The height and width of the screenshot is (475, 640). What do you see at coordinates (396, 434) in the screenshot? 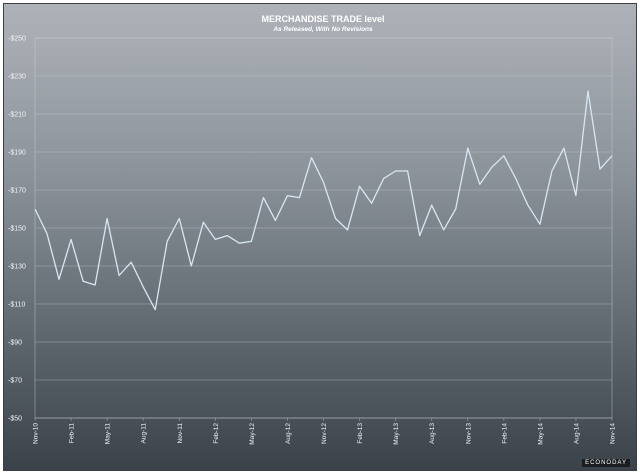
I see `x-tick-label: May-13` at bounding box center [396, 434].